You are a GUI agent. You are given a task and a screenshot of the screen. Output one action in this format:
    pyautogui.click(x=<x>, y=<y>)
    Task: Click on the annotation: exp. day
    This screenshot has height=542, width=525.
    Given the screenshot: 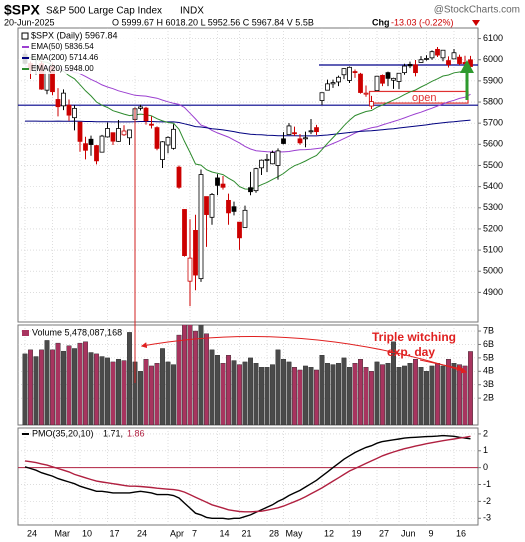 What is the action you would take?
    pyautogui.click(x=411, y=352)
    